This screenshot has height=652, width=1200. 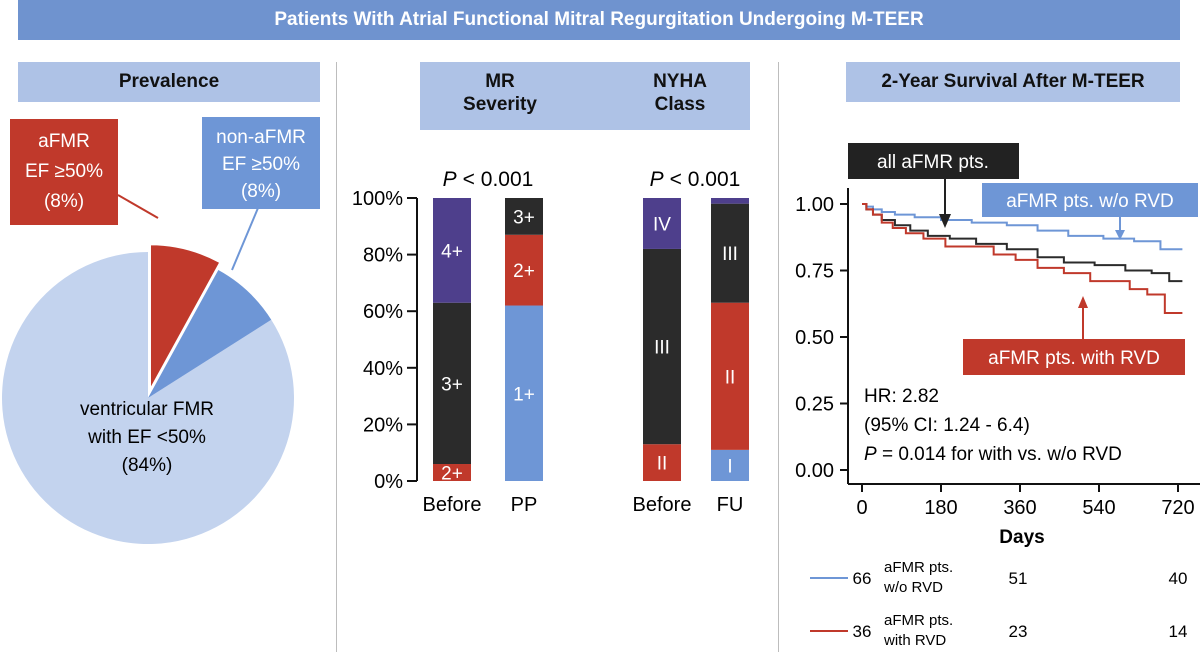 What do you see at coordinates (657, 179) in the screenshot?
I see `nyha-p-letter: P` at bounding box center [657, 179].